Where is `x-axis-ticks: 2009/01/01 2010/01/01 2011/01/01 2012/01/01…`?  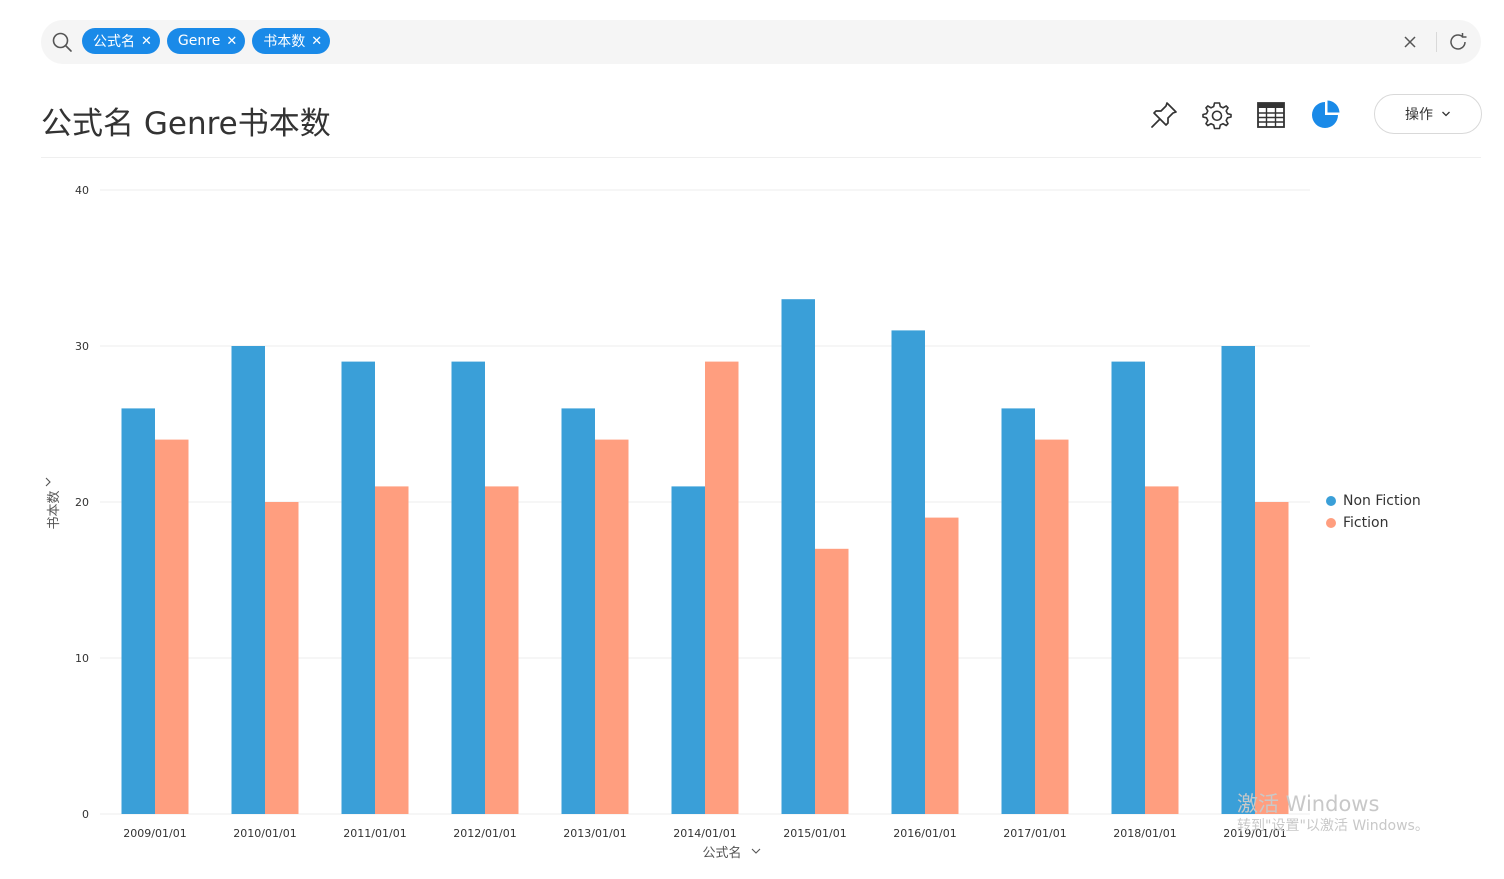 x-axis-ticks: 2009/01/01 2010/01/01 2011/01/01 2012/01/01… is located at coordinates (704, 833).